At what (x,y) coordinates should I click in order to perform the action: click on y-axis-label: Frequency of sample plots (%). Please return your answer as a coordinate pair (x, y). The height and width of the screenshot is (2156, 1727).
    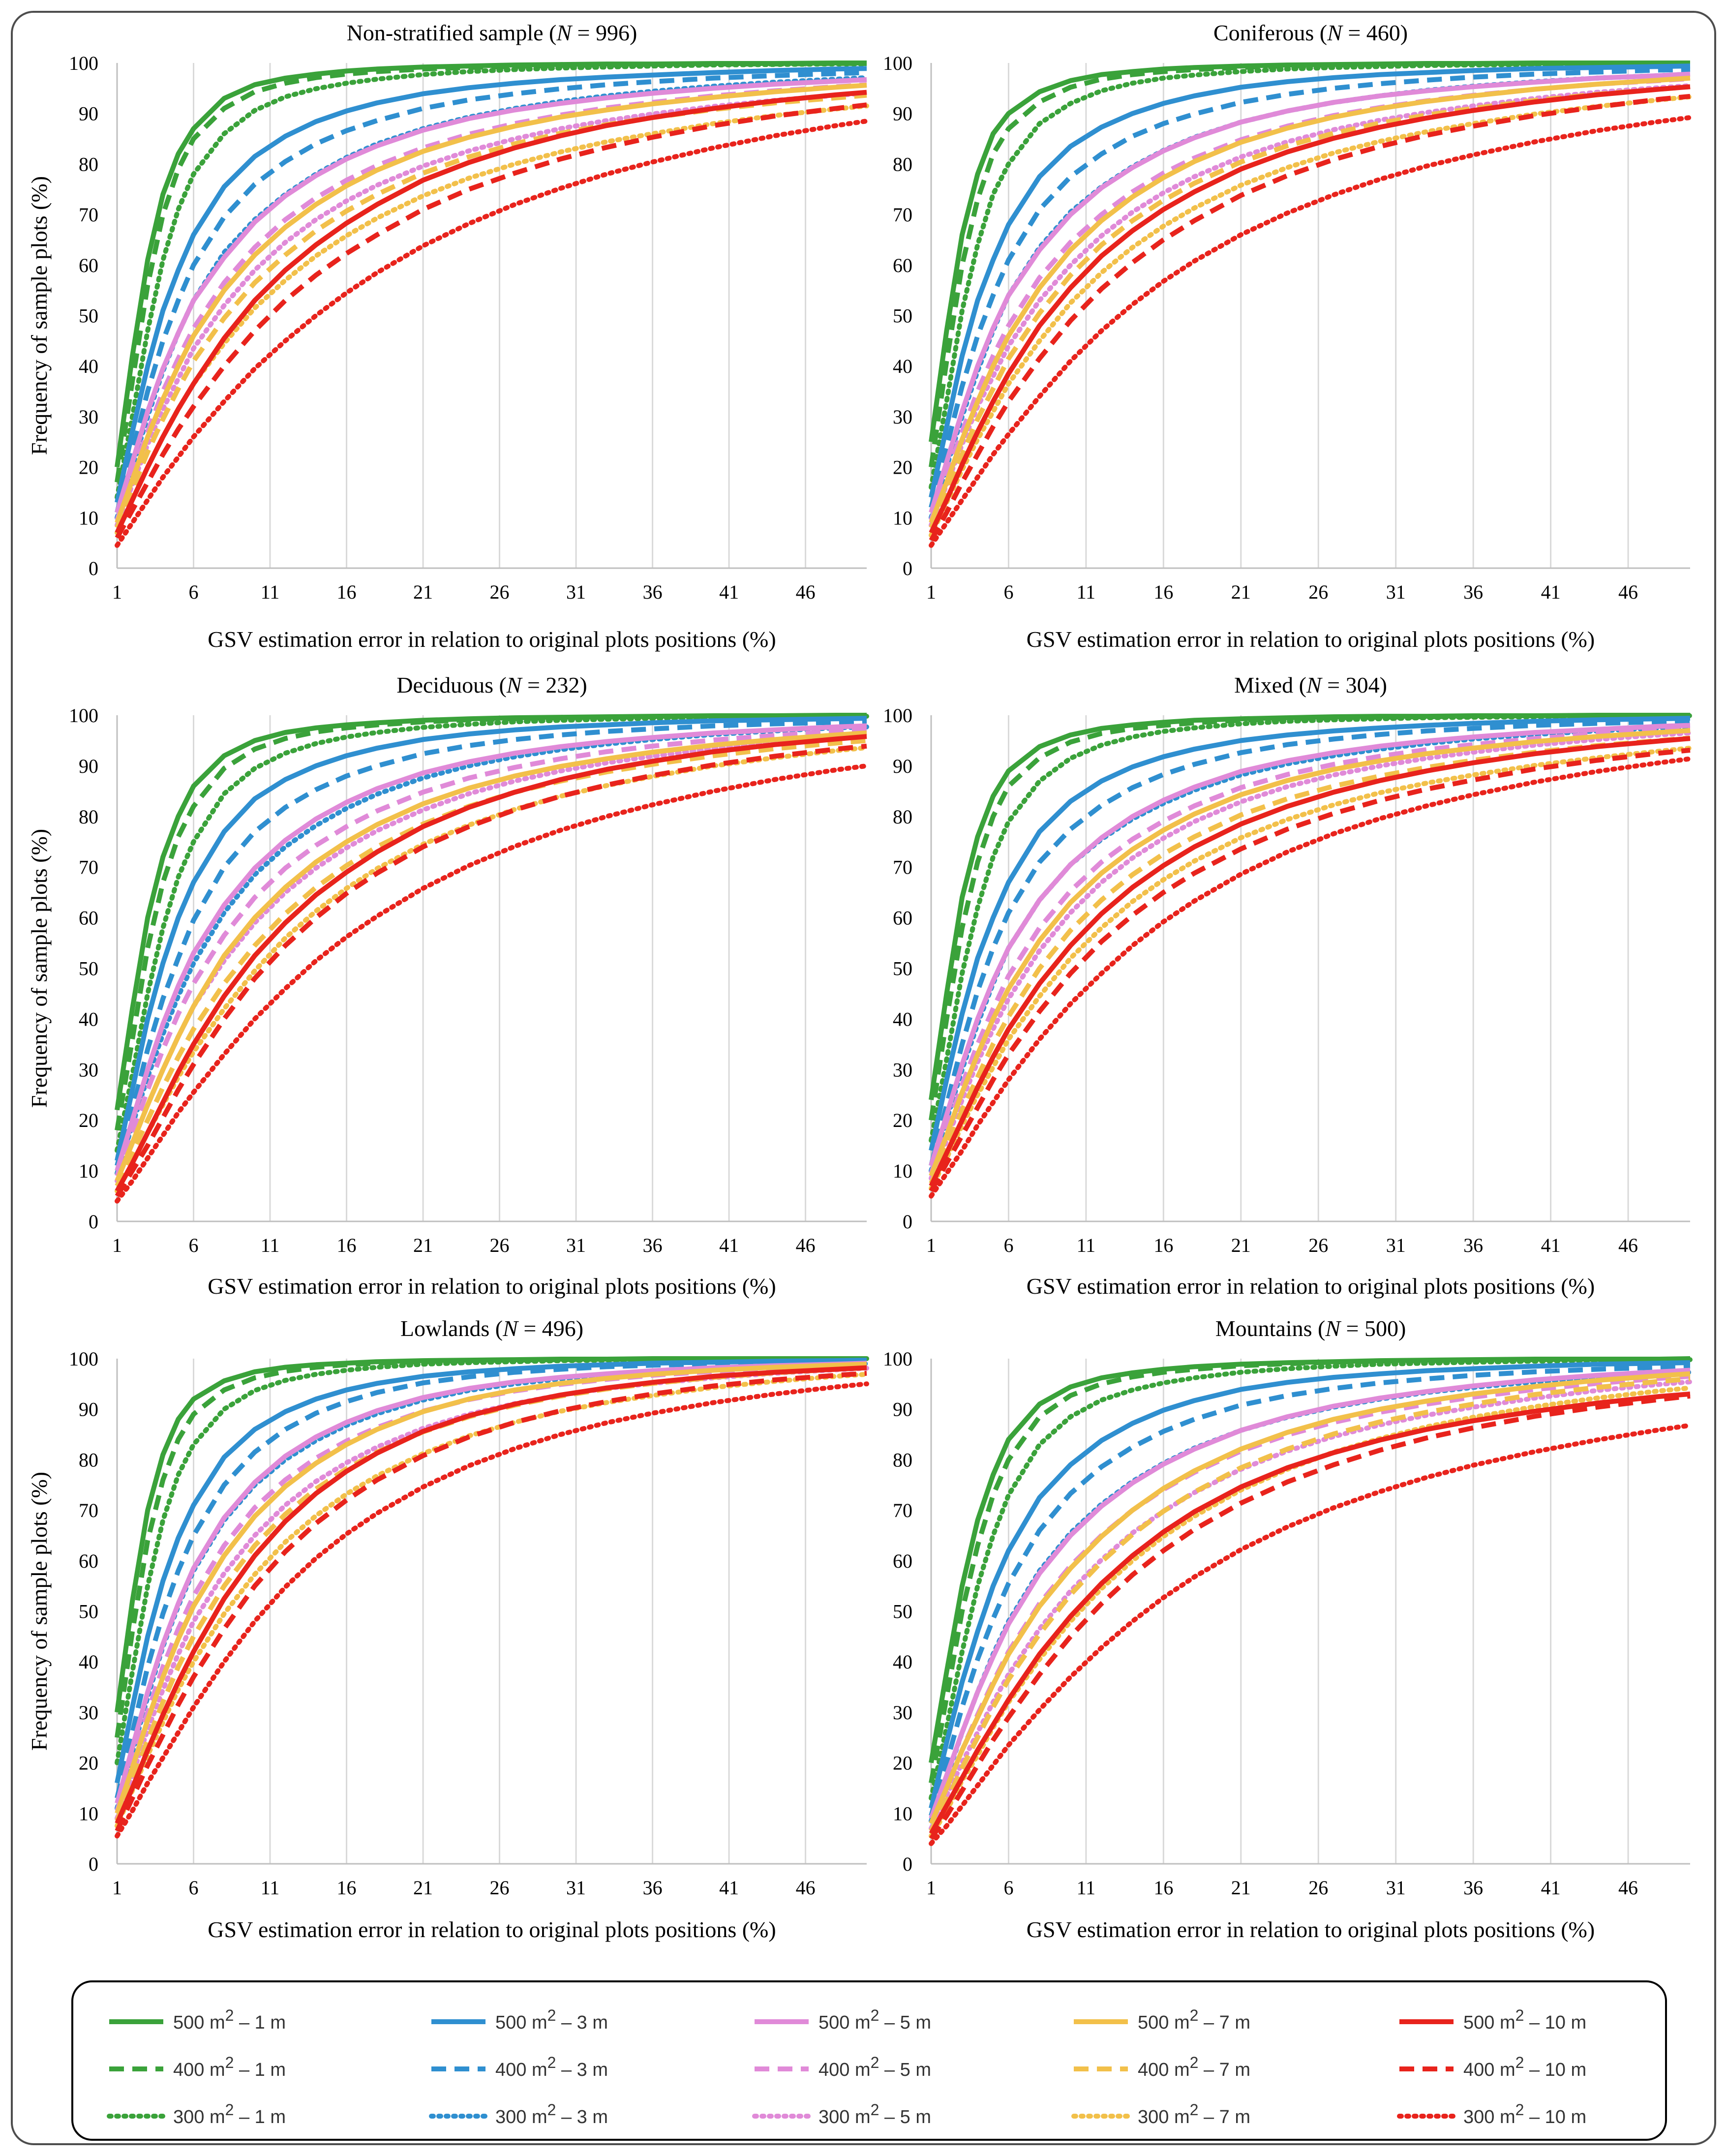
    Looking at the image, I should click on (39, 316).